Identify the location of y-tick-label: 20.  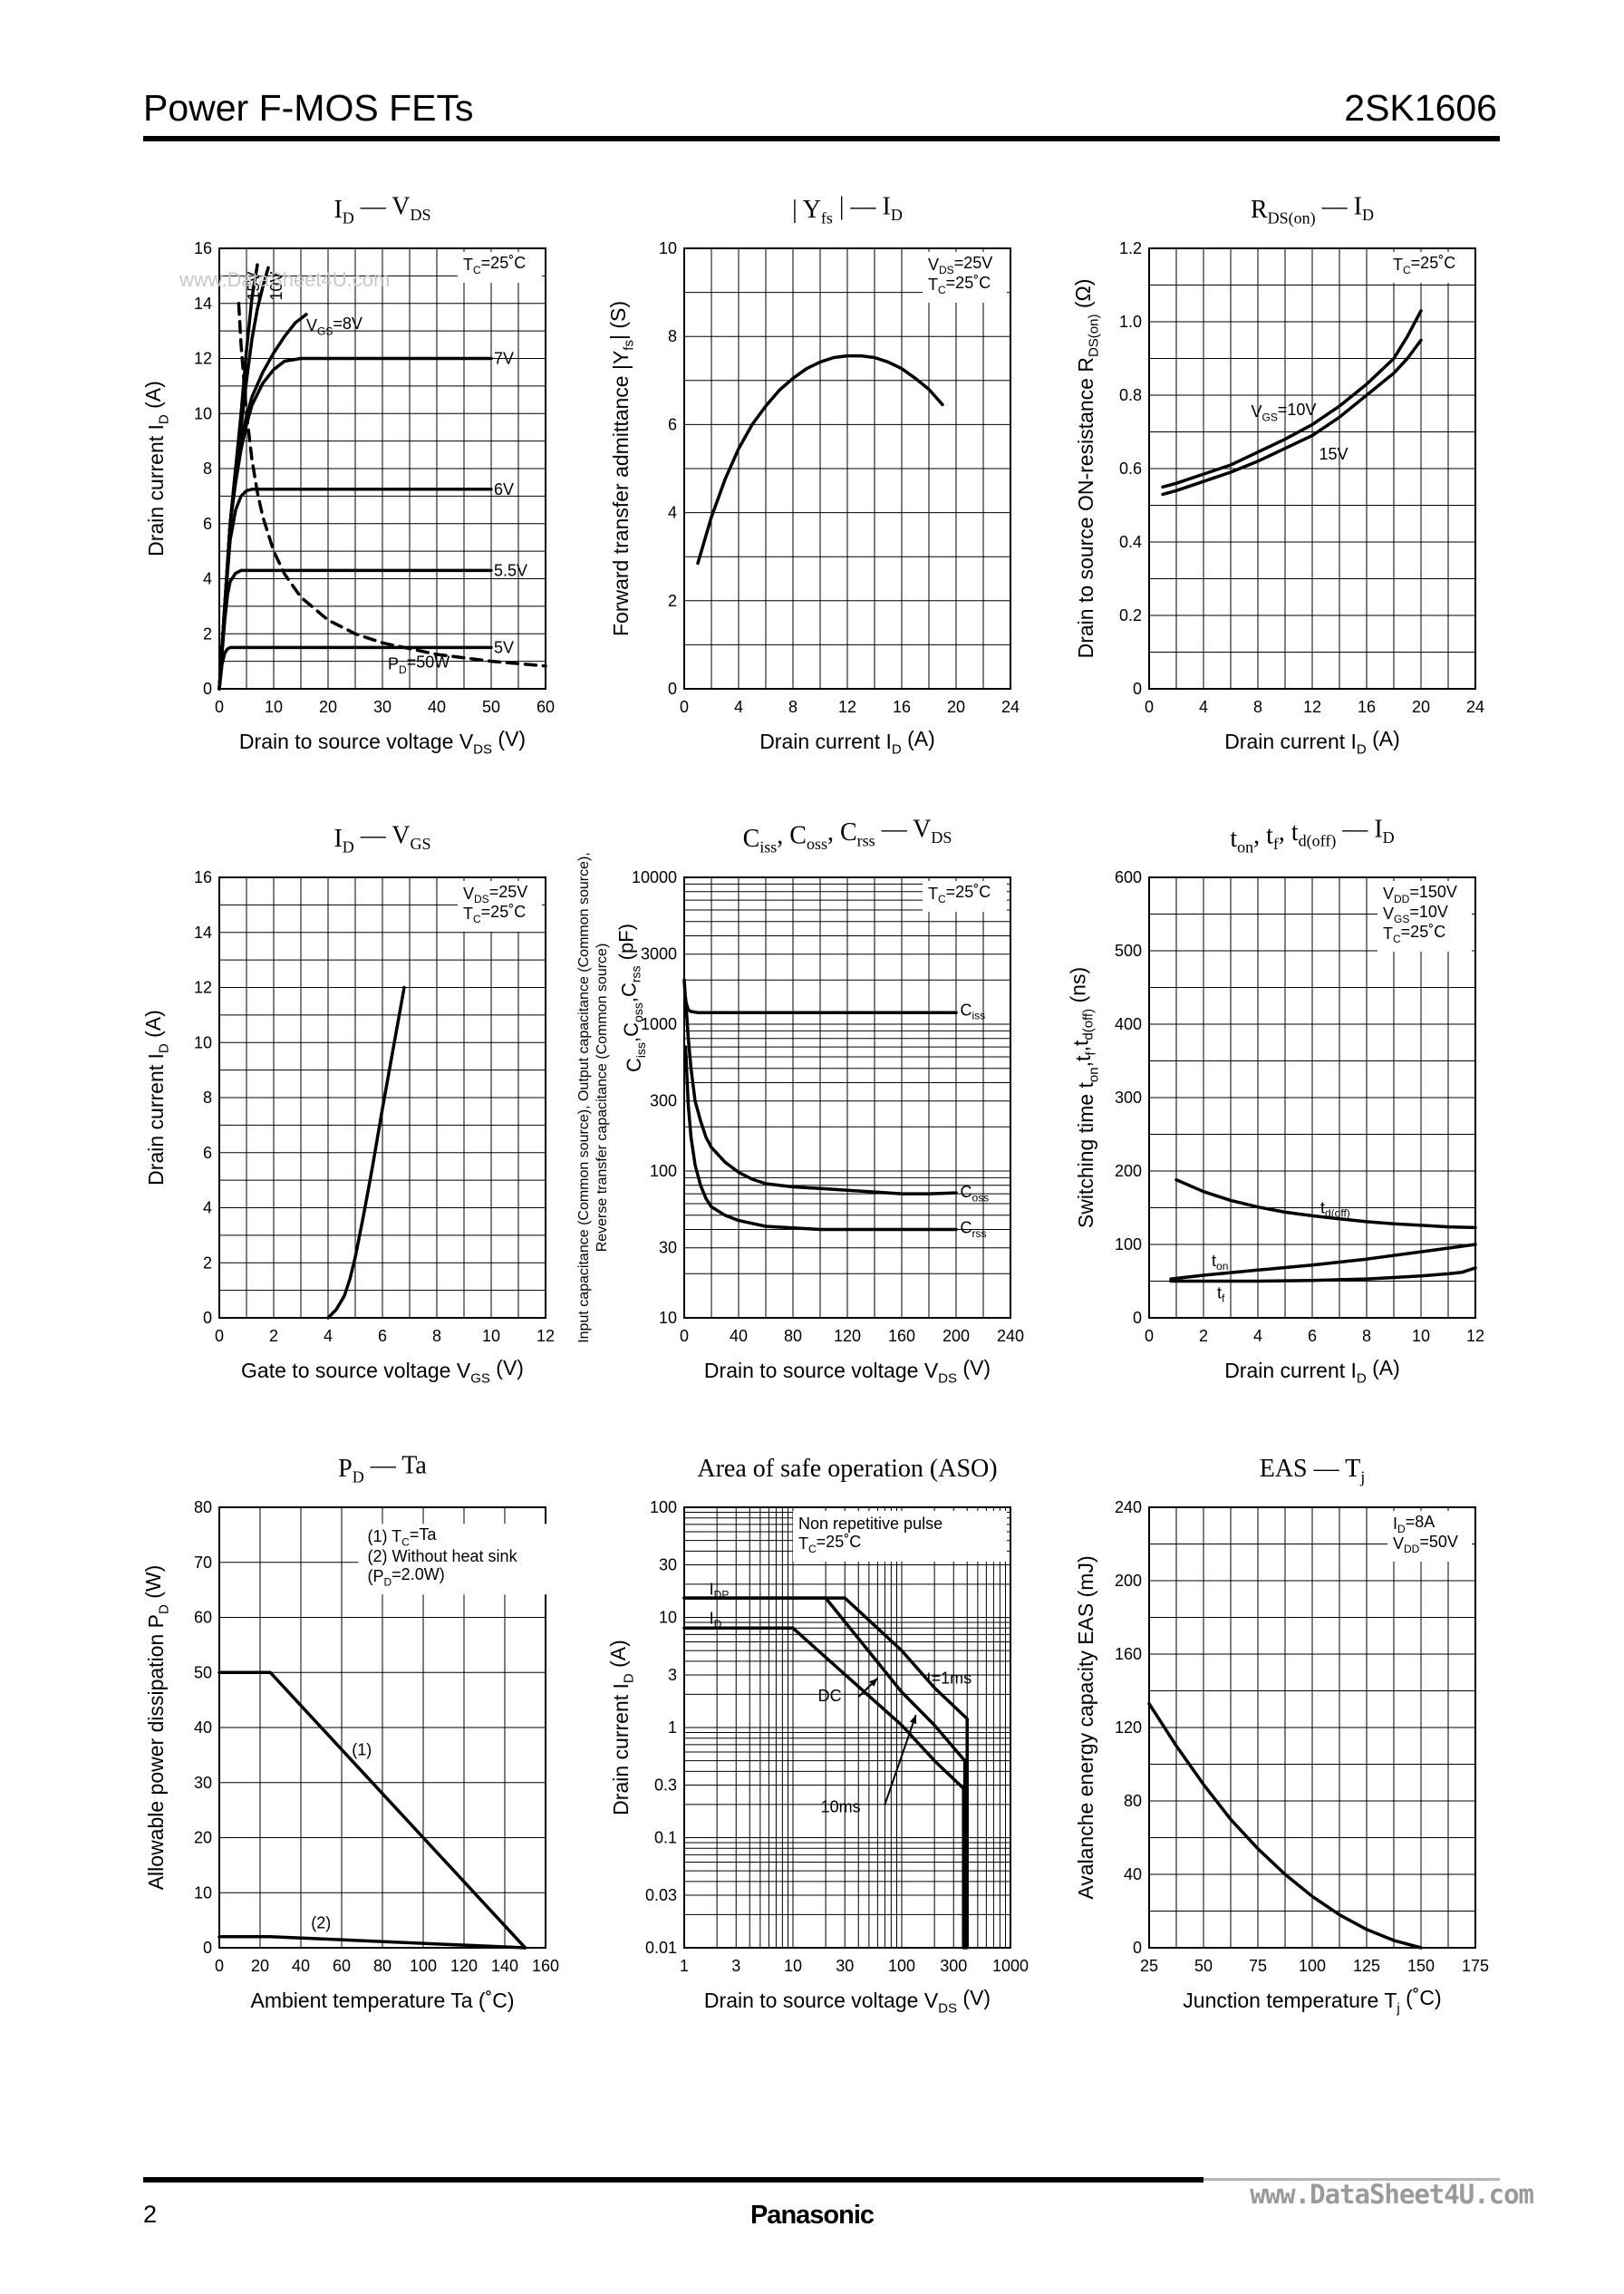
(203, 1838).